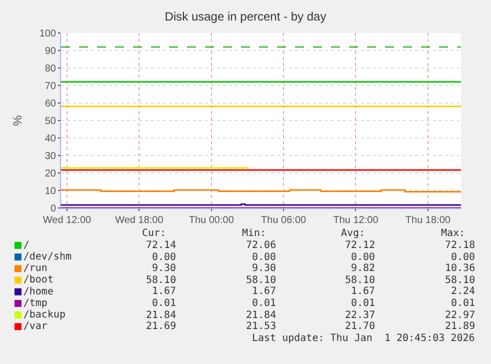 This screenshot has height=364, width=491. Describe the element at coordinates (154, 233) in the screenshot. I see `text: Cur:` at that location.